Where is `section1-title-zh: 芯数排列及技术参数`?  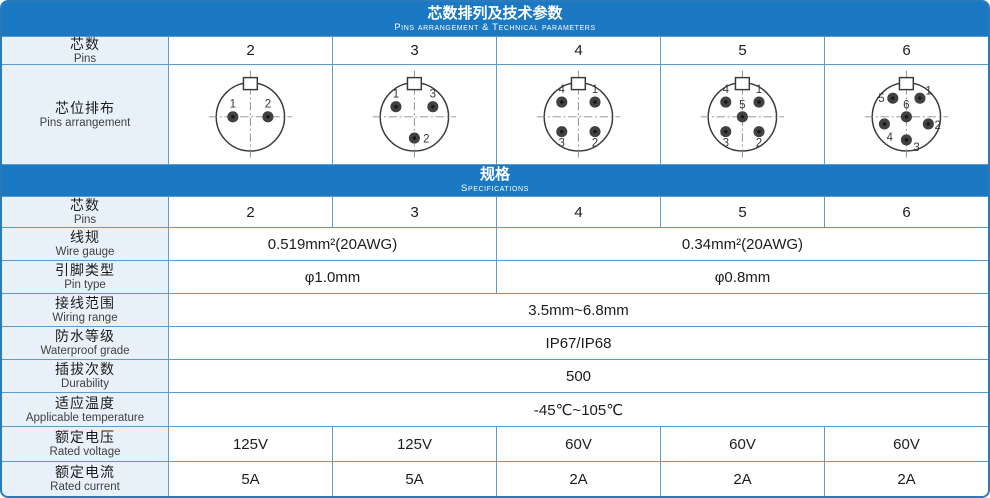
section1-title-zh: 芯数排列及技术参数 is located at coordinates (495, 13).